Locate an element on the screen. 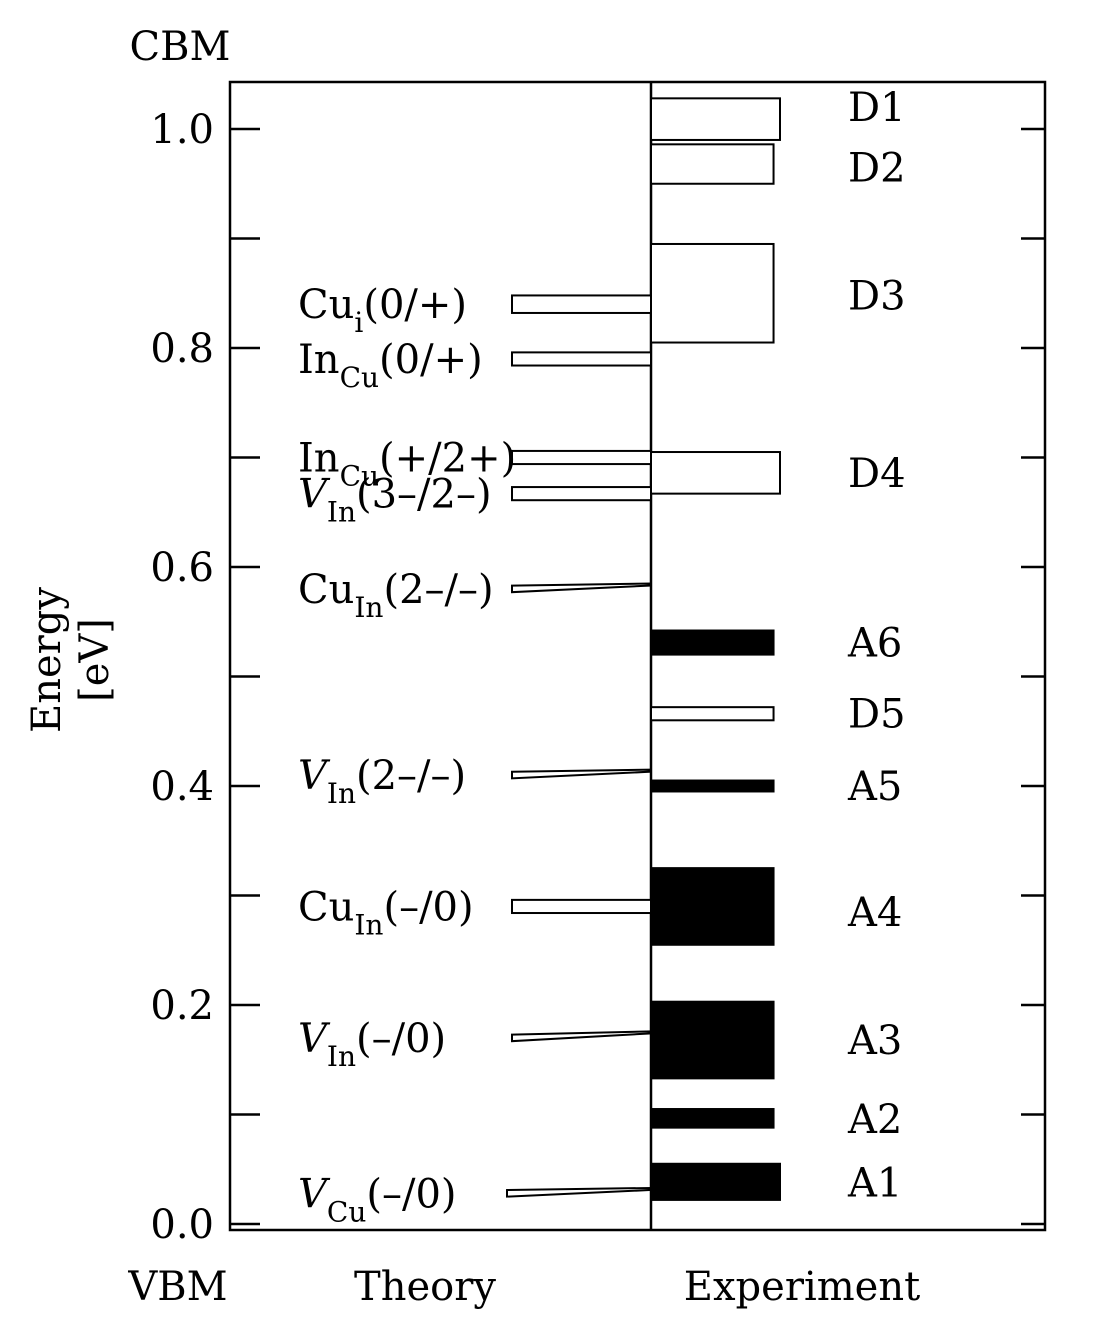 Image resolution: width=1118 pixels, height=1332 pixels. y-tick-label: 0.4 is located at coordinates (182, 787).